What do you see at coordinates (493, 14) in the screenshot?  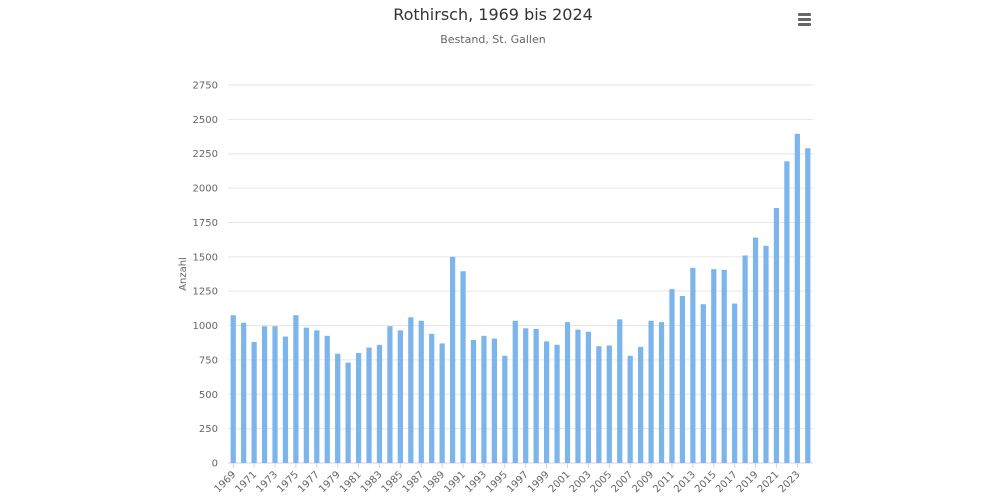 I see `chart-title: Rothirsch, 1969 bis 2024` at bounding box center [493, 14].